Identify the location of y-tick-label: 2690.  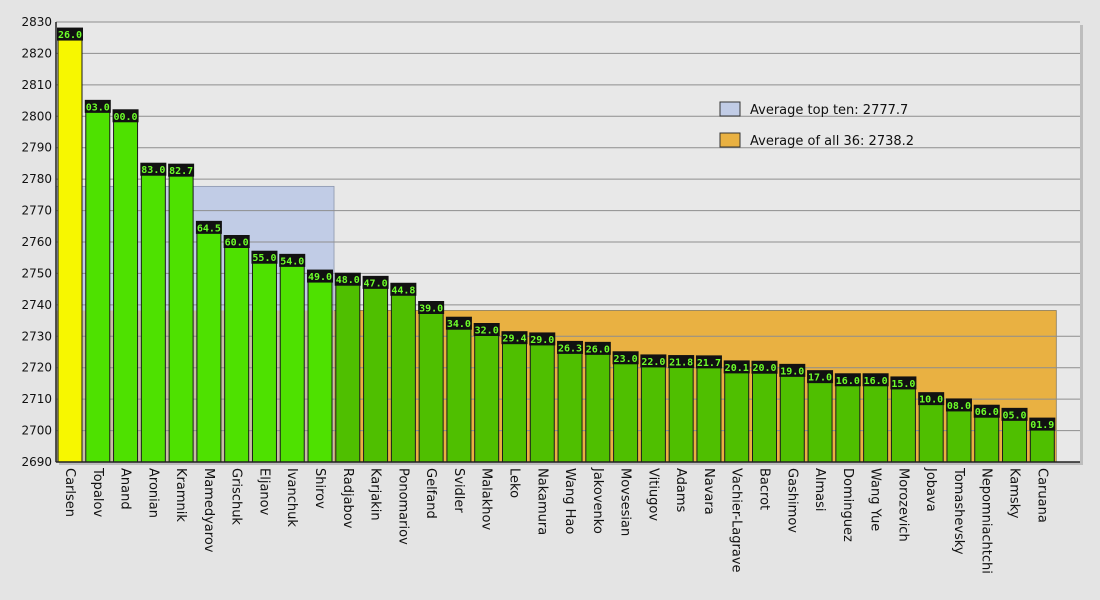
(36, 462).